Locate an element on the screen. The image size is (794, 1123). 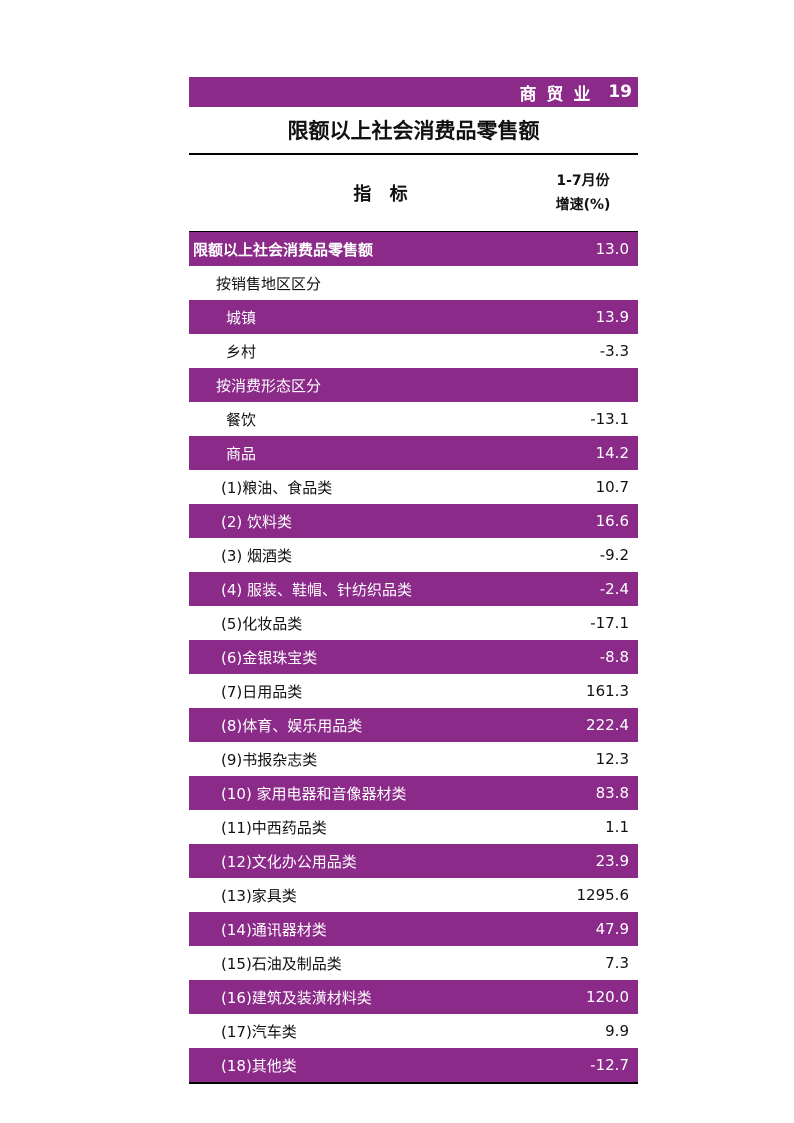
table-row: (7)日用品类 161.3 is located at coordinates (413, 691).